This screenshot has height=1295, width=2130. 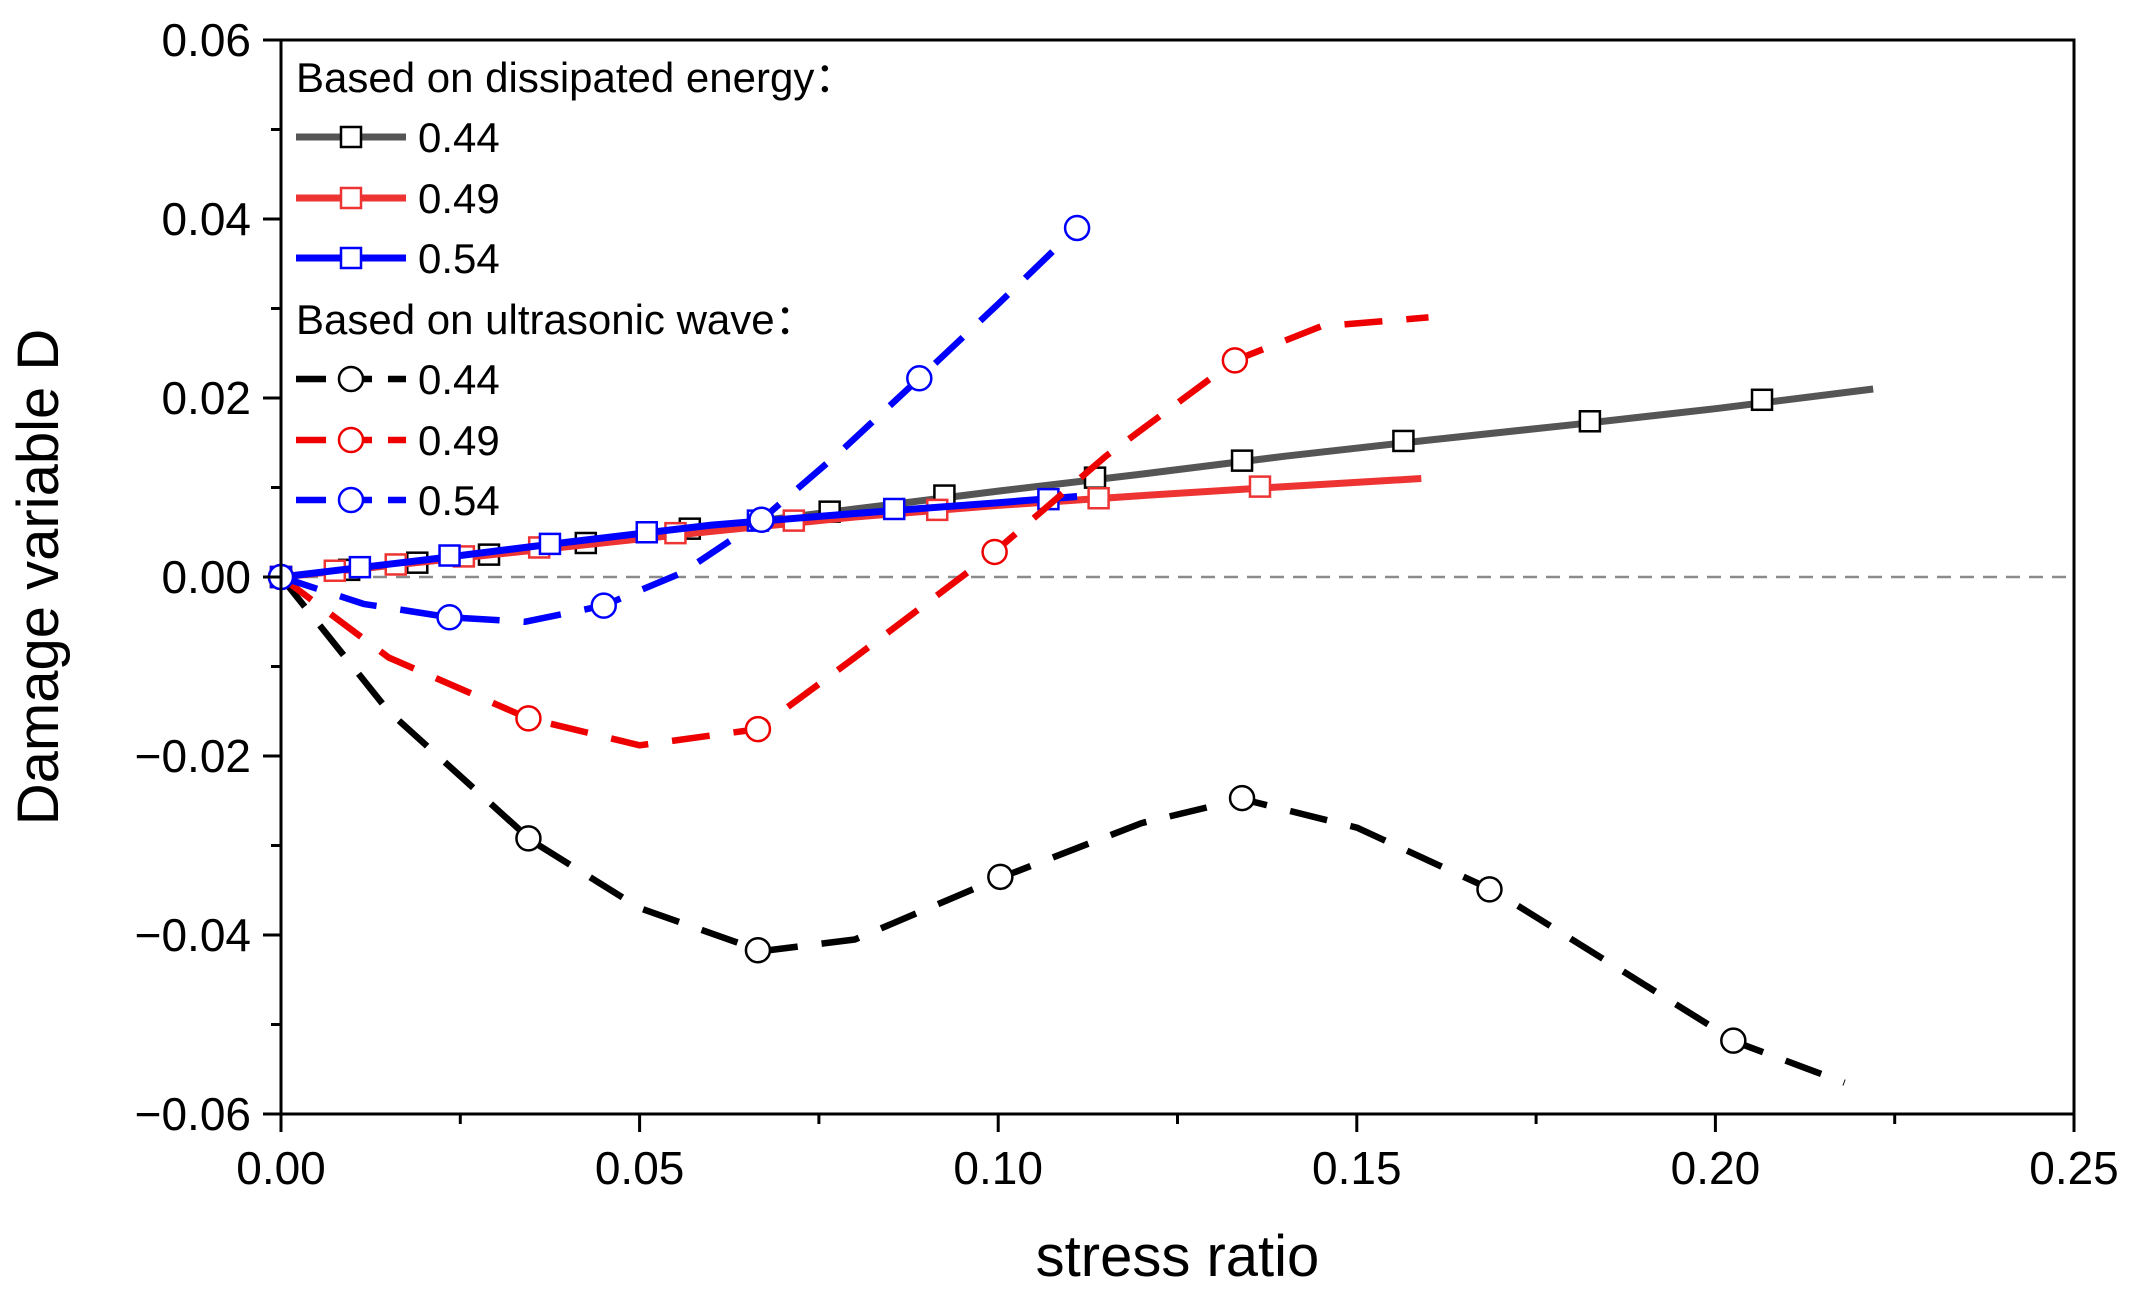 What do you see at coordinates (281, 1168) in the screenshot?
I see `x-tick-label: 0.00` at bounding box center [281, 1168].